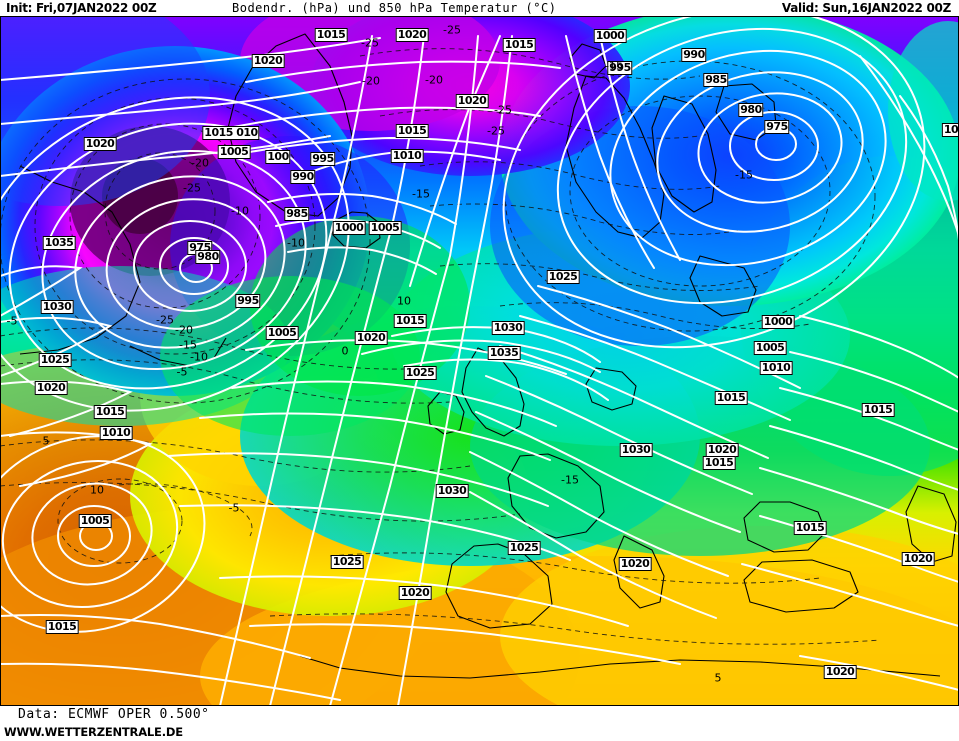 The height and width of the screenshot is (741, 959). Describe the element at coordinates (93, 732) in the screenshot. I see `website-label: WWW.WETTERZENTRALE.DE` at that location.